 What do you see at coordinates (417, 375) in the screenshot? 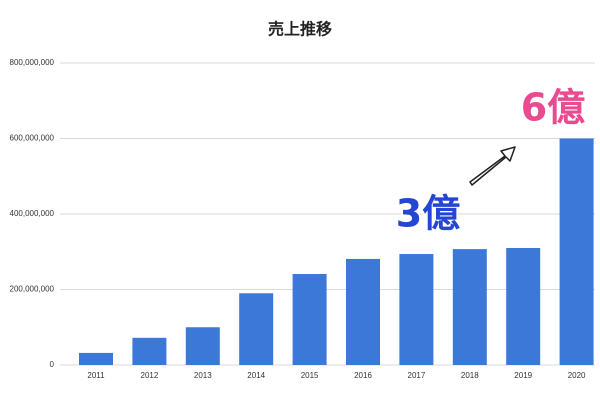
I see `x-tick-label: 2017` at bounding box center [417, 375].